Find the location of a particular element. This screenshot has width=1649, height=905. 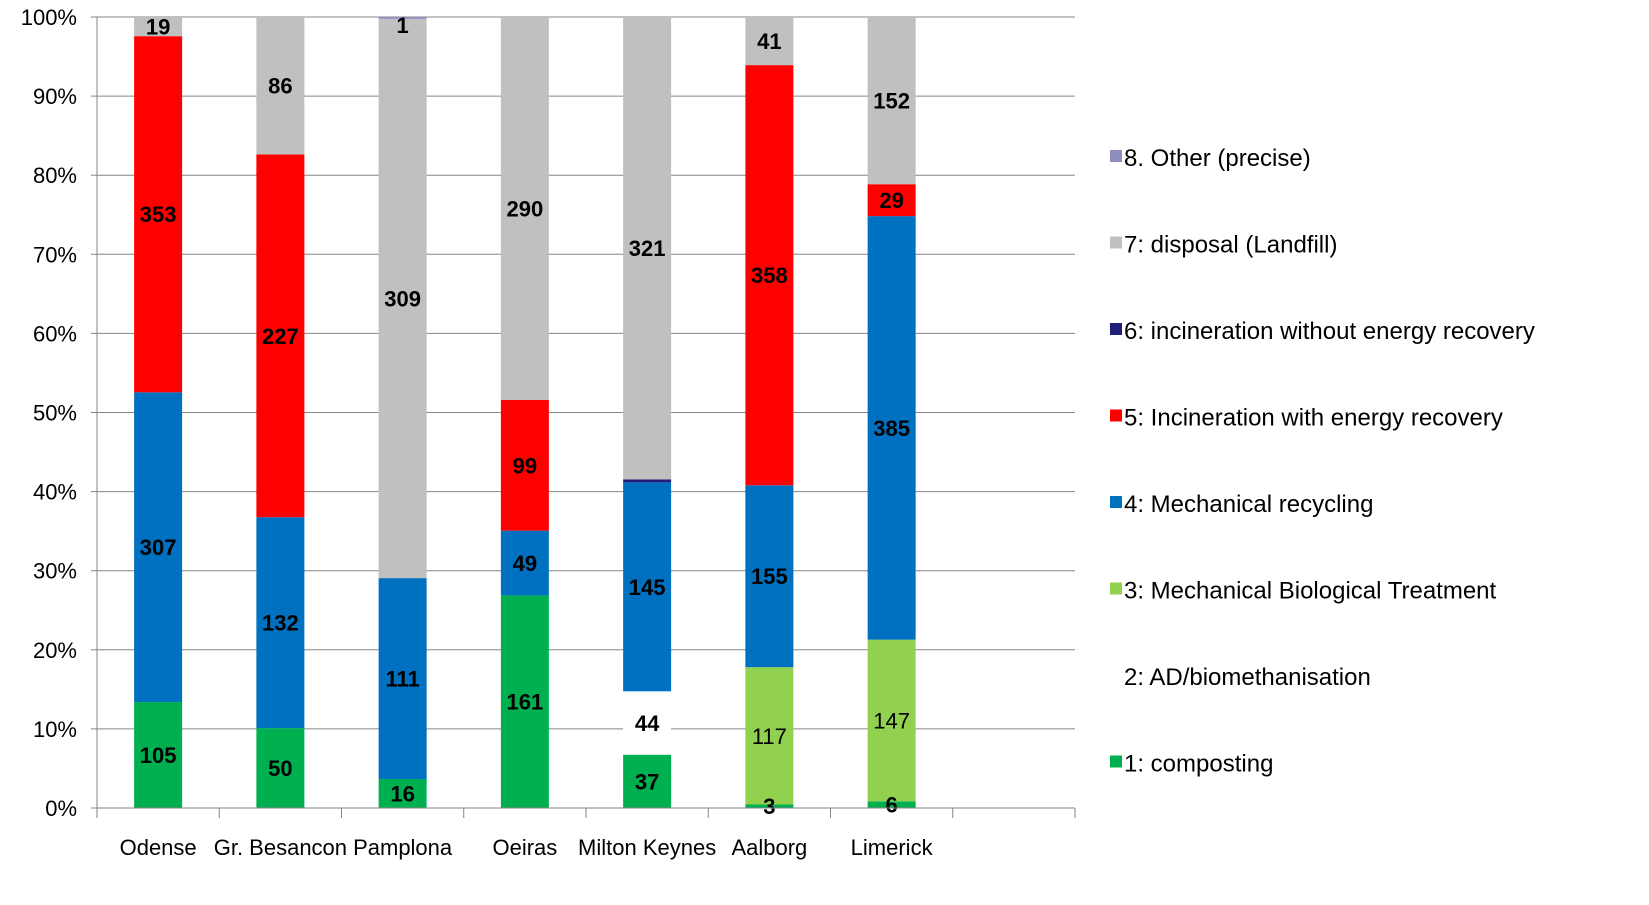

y-tick-label: 20% is located at coordinates (55, 650).